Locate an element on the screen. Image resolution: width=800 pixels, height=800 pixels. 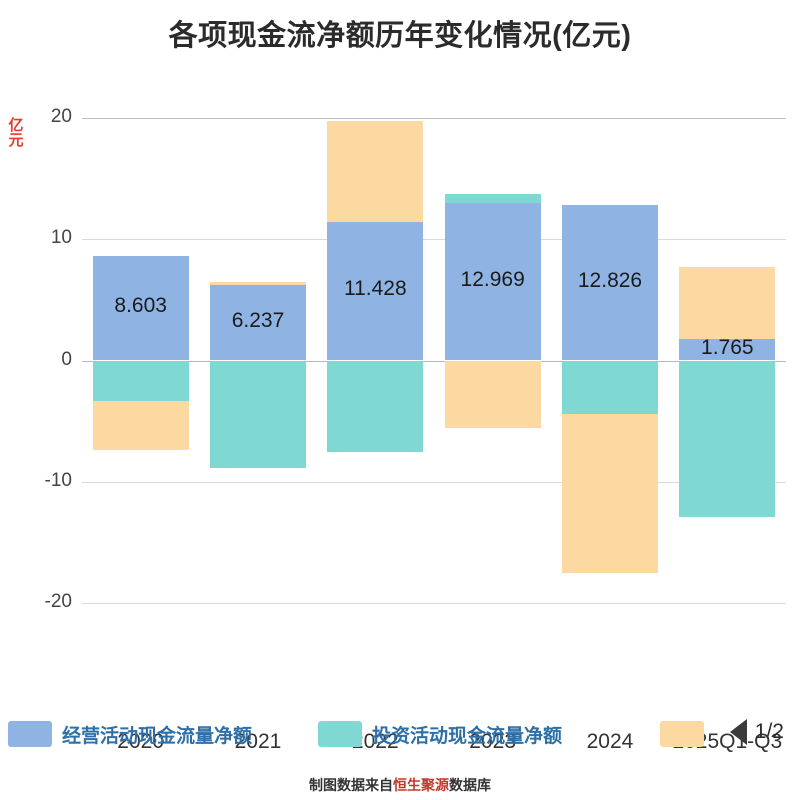
left-triangle-icon is located at coordinates (738, 732).